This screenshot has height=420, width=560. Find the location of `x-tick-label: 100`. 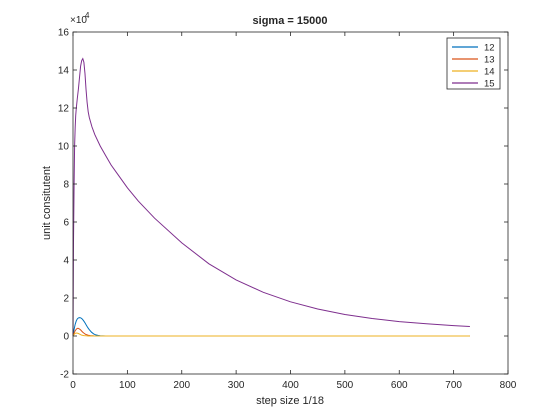

x-tick-label: 100 is located at coordinates (127, 385).